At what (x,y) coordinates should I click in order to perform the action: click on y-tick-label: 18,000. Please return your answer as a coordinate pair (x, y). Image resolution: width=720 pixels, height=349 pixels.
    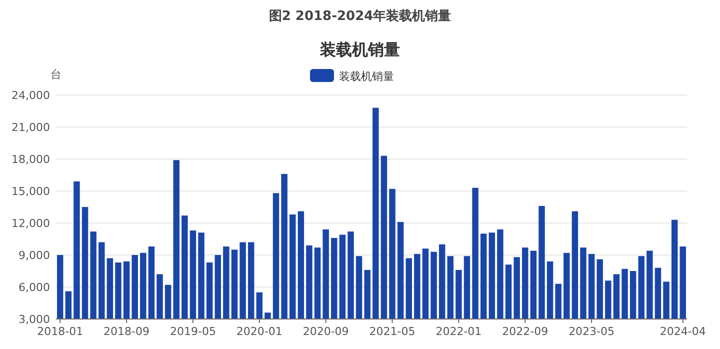
    Looking at the image, I should click on (31, 159).